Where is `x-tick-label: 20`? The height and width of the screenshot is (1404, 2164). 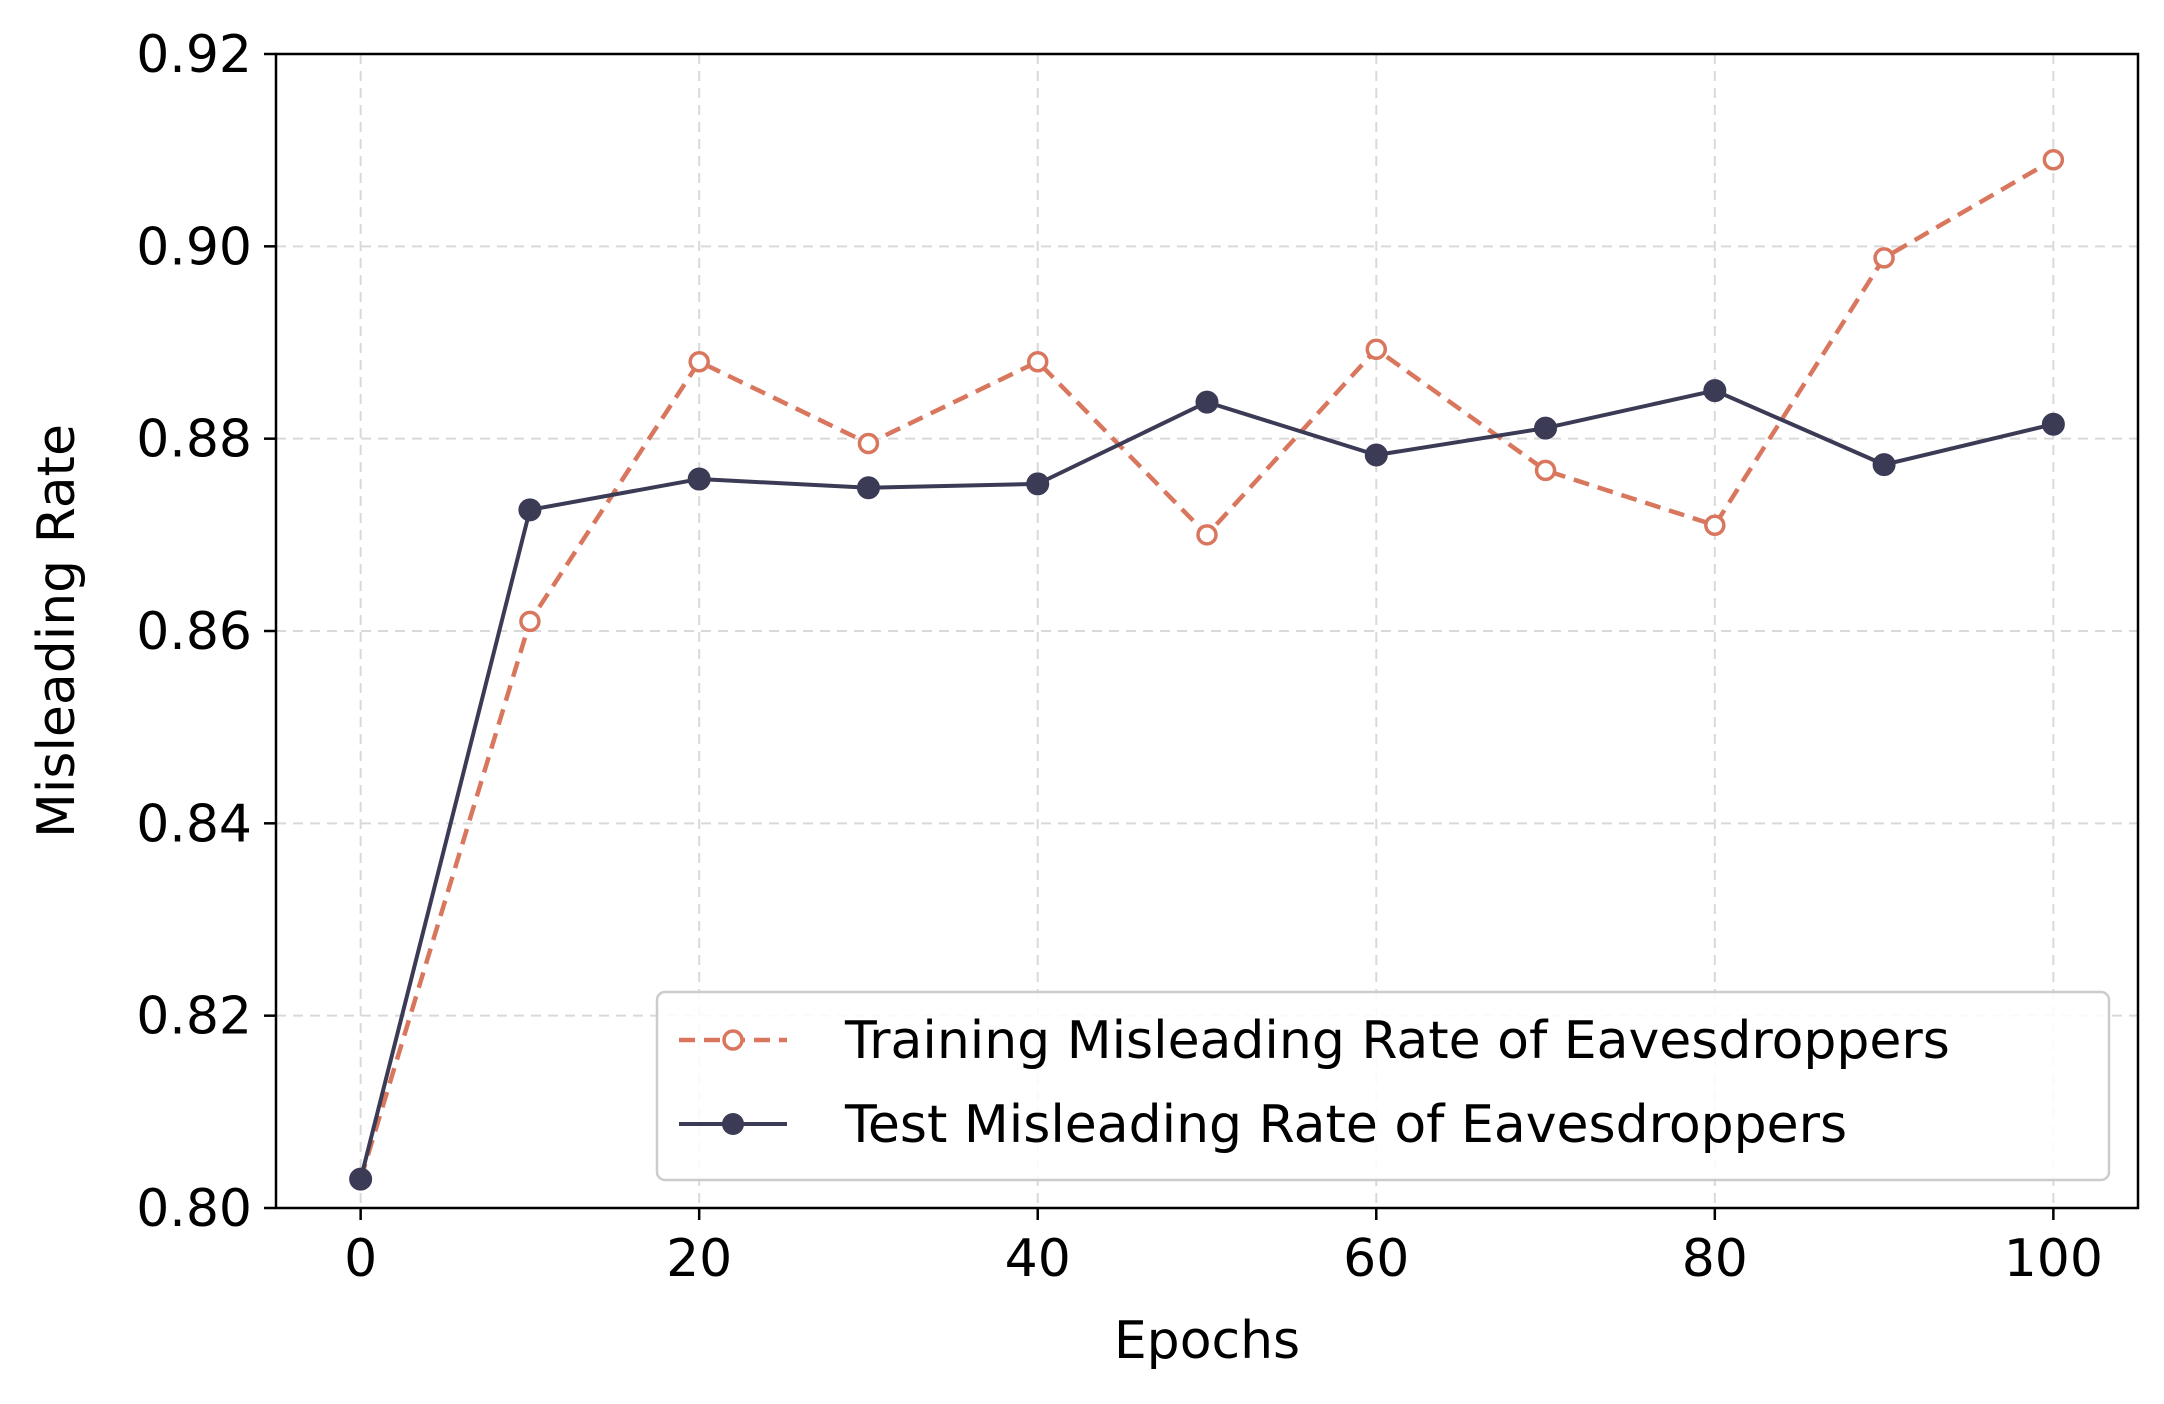
x-tick-label: 20 is located at coordinates (699, 1259).